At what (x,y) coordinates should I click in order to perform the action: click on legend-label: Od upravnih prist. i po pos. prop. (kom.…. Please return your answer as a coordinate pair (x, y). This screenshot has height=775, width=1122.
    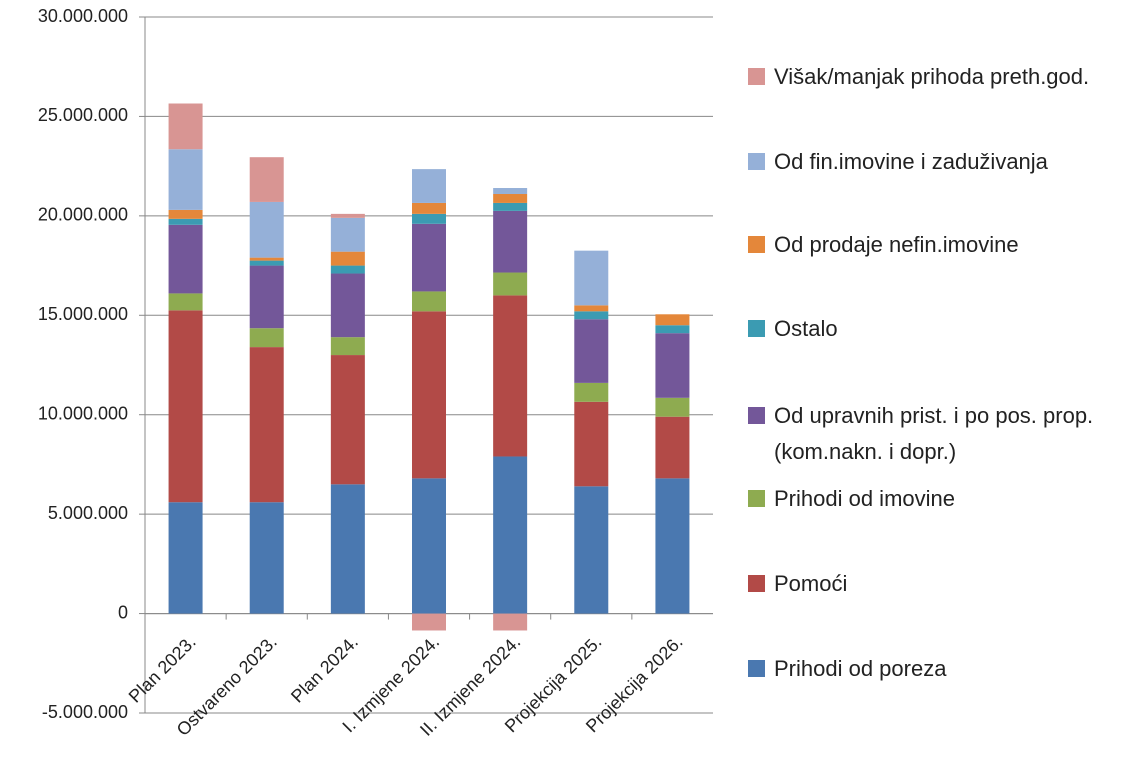
    Looking at the image, I should click on (934, 433).